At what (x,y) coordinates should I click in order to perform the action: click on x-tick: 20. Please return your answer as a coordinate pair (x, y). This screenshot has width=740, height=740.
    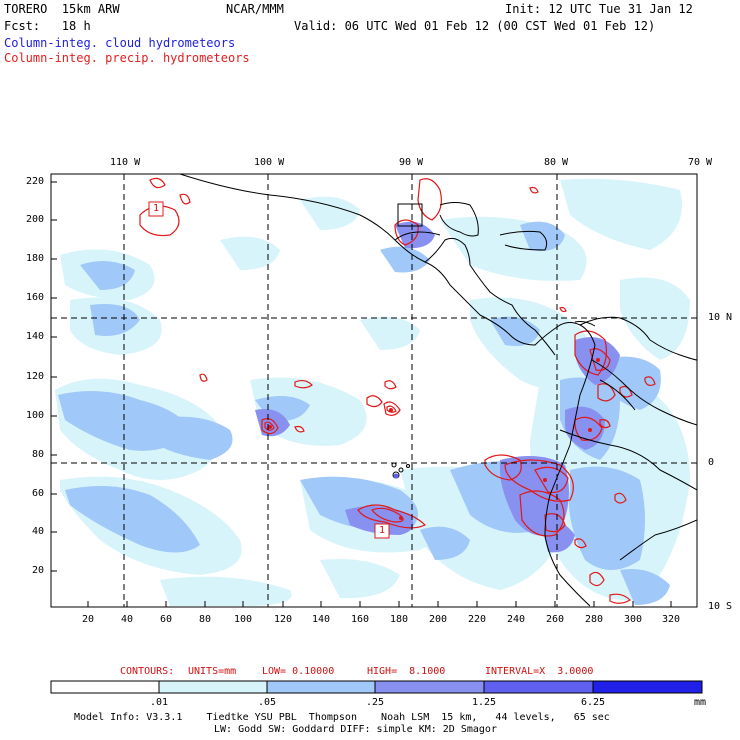
    Looking at the image, I should click on (88, 619).